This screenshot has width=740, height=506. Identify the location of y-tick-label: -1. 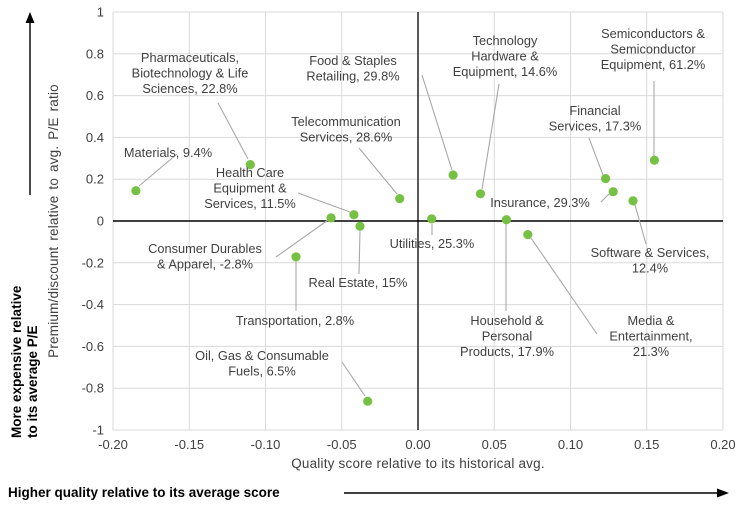
(98, 430).